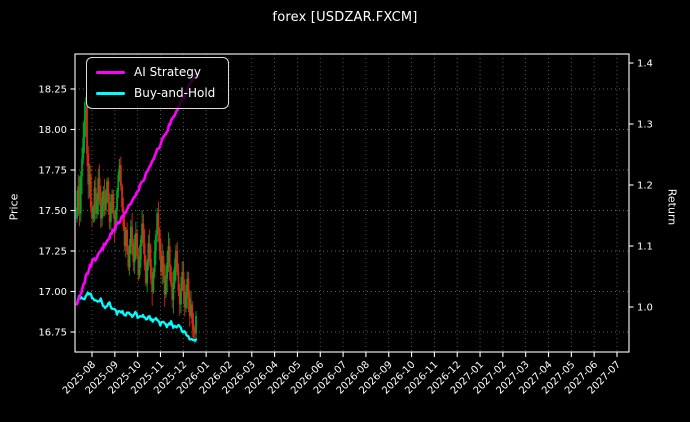  I want to click on buy-and-hold-line, so click(136, 316).